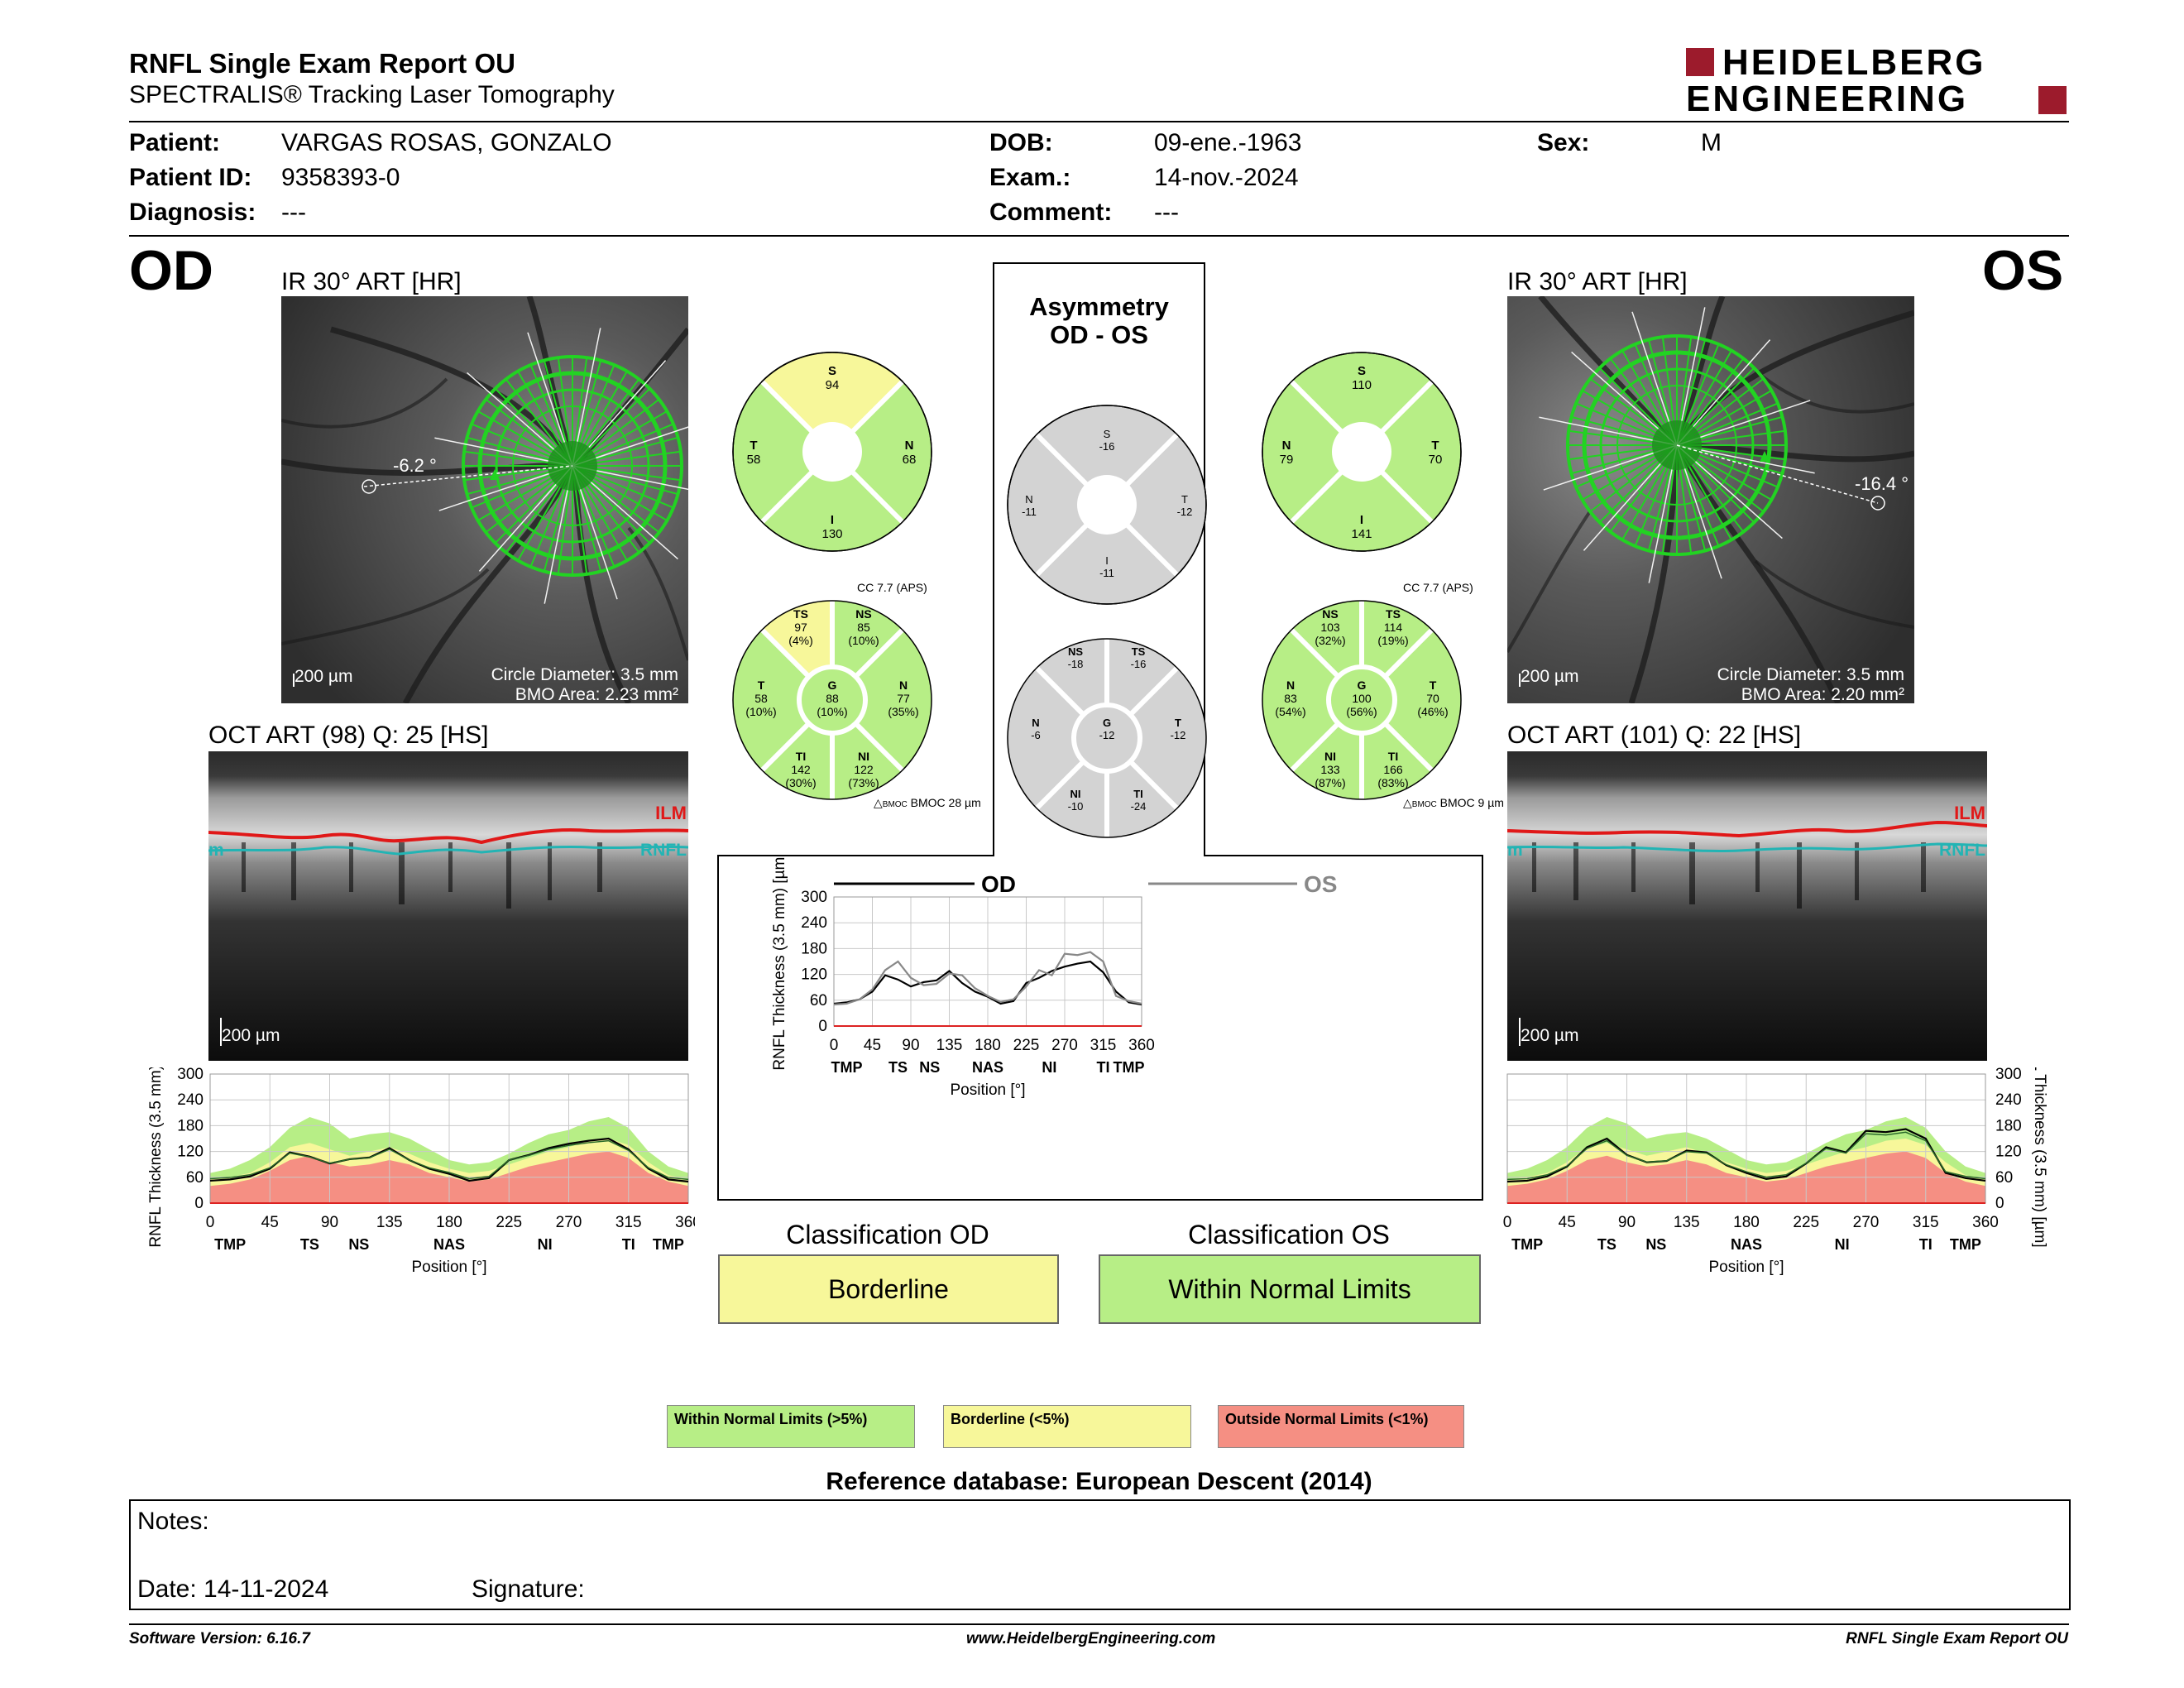 Image resolution: width=2184 pixels, height=1688 pixels. I want to click on report-title: RNFL Single Exam Report OU, so click(322, 63).